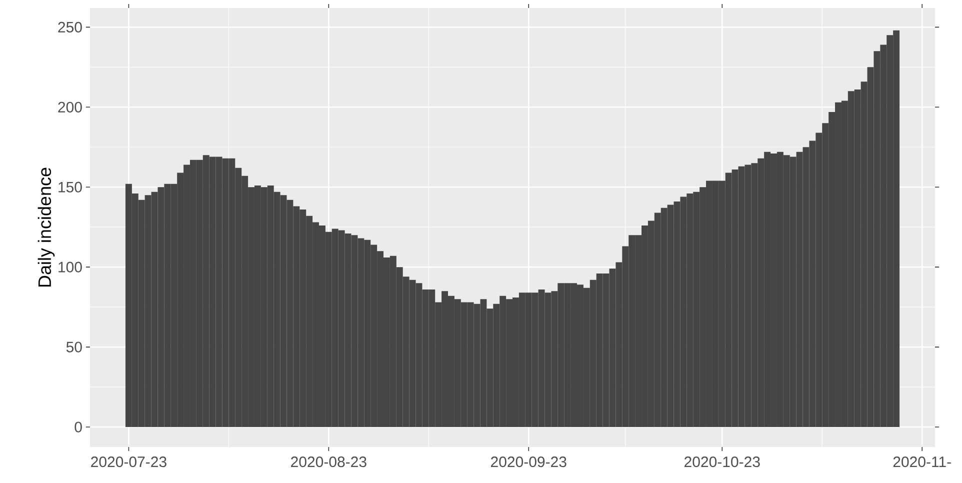  Describe the element at coordinates (78, 427) in the screenshot. I see `y-tick-label: 0` at that location.